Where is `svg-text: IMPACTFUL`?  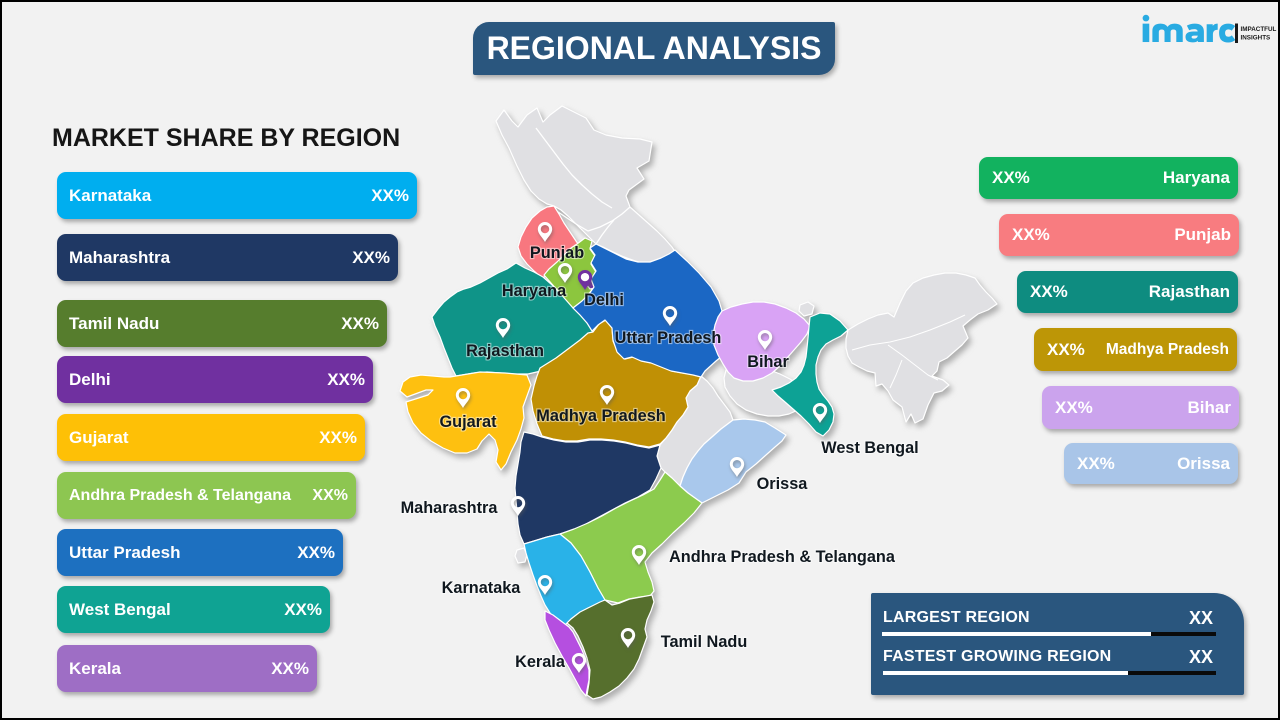
svg-text: IMPACTFUL is located at coordinates (1259, 29).